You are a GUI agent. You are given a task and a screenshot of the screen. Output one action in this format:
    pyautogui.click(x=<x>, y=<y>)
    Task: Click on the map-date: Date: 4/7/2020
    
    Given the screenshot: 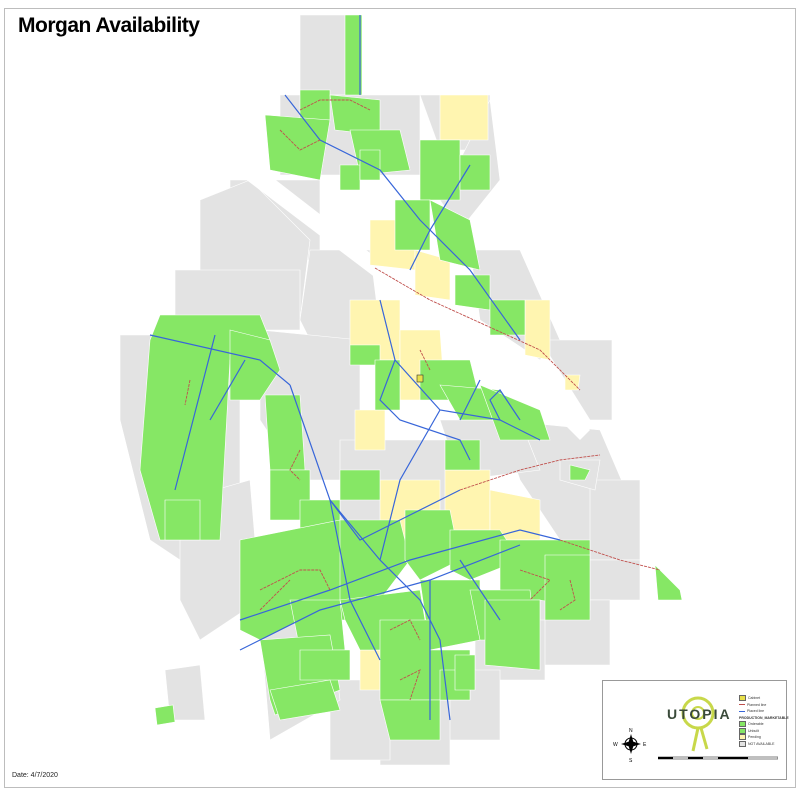 What is the action you would take?
    pyautogui.click(x=35, y=775)
    